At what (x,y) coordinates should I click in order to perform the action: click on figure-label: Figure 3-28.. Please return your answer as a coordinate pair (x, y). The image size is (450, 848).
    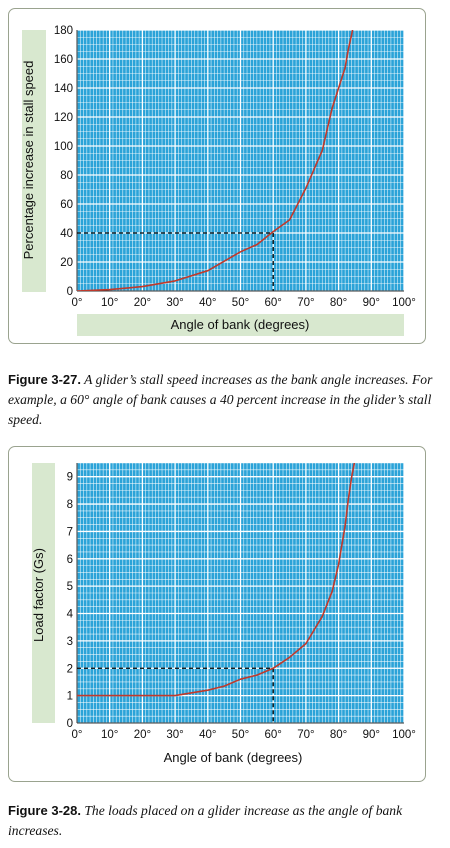
    Looking at the image, I should click on (44, 810).